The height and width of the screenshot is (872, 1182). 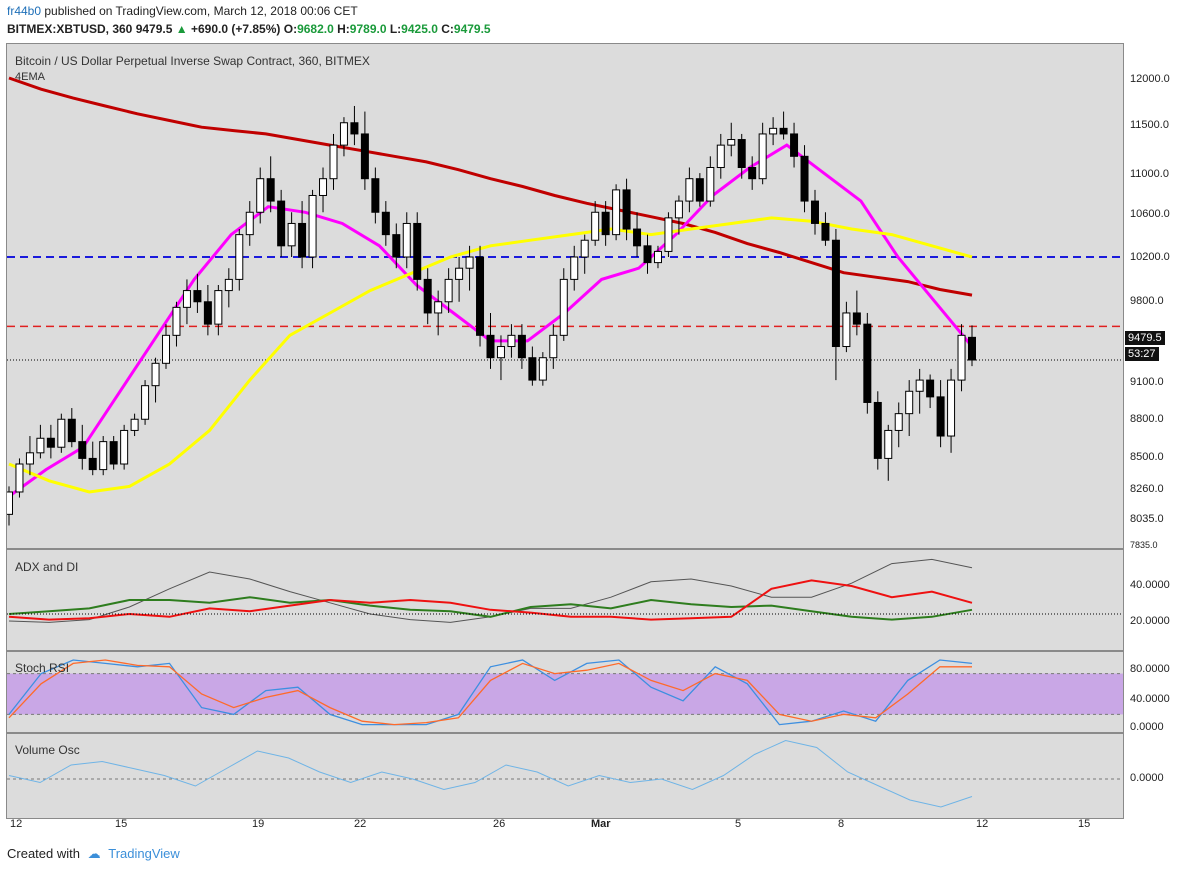 What do you see at coordinates (1153, 600) in the screenshot?
I see `adx-axis: 40.0000 20.0000` at bounding box center [1153, 600].